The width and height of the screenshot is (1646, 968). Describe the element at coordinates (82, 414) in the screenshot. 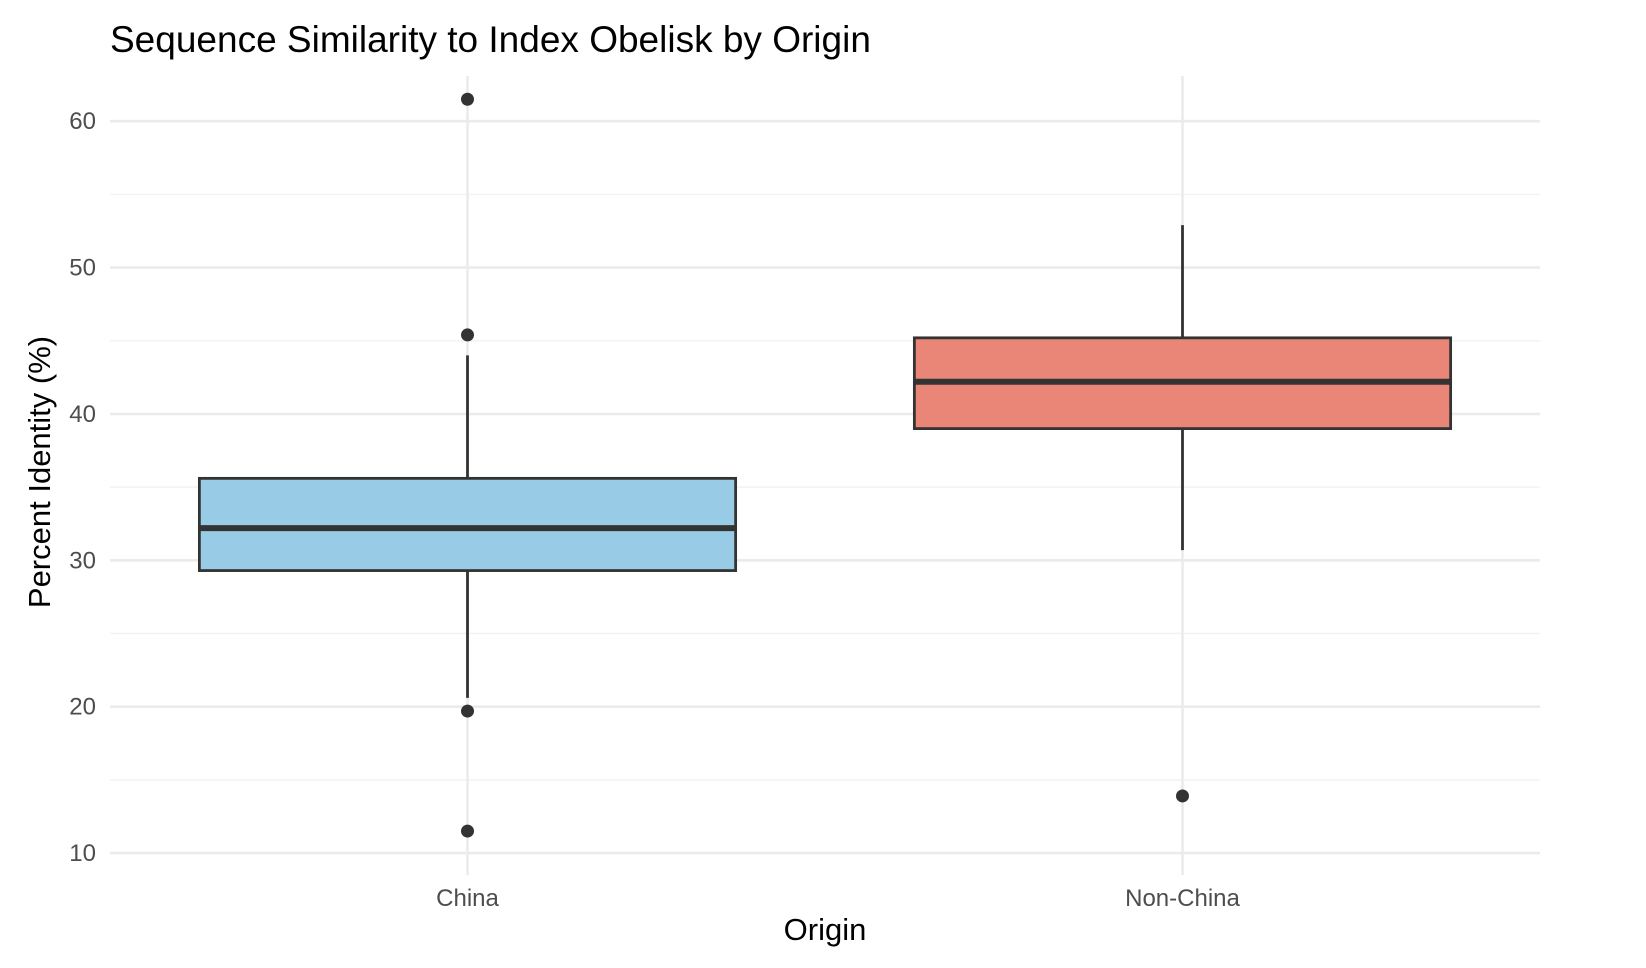

I see `y-tick-label: 40` at that location.